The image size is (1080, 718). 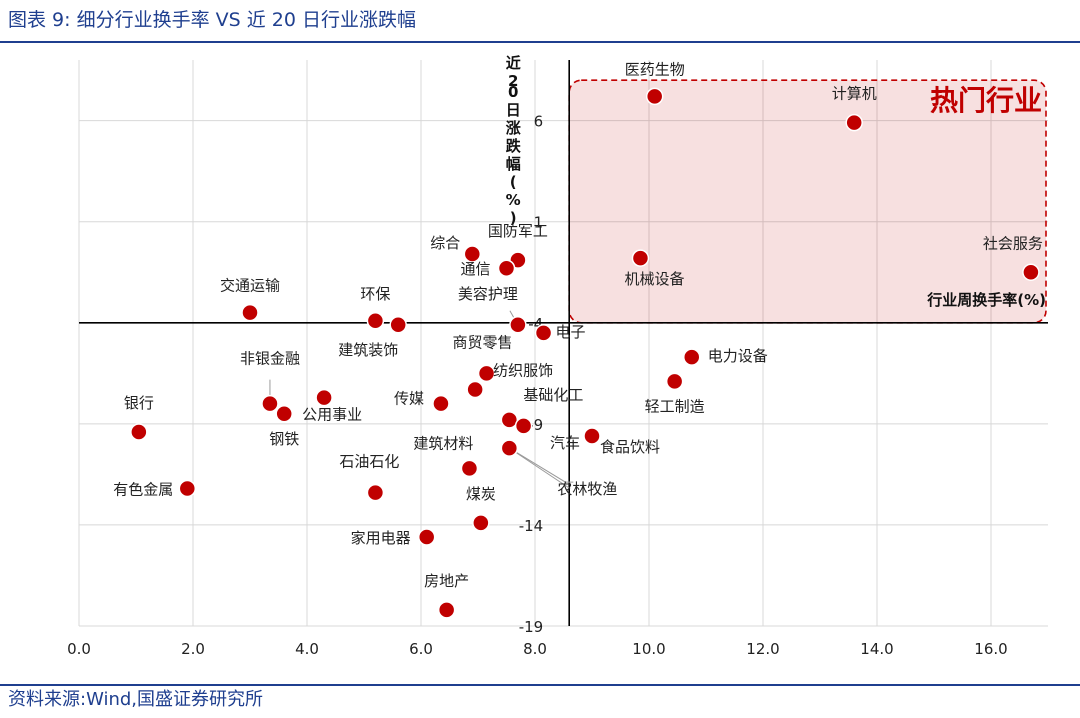 I want to click on data-label: 基础化工, so click(x=553, y=395).